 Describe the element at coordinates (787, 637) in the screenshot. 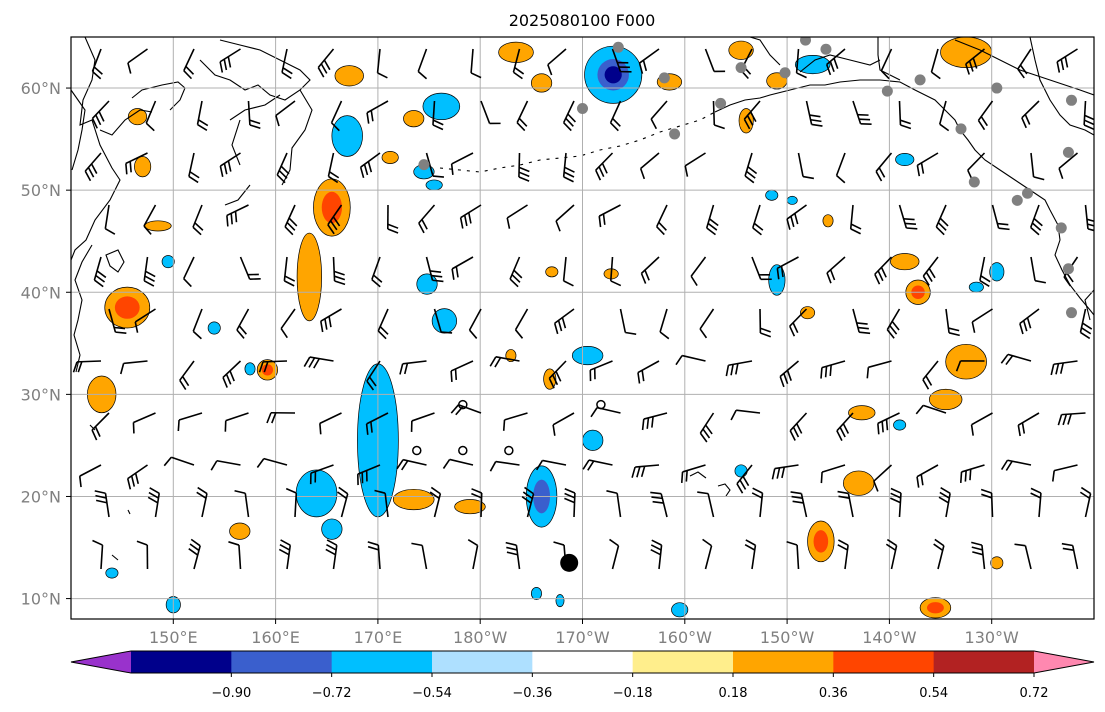

I see `lon-tick-label: 150°W` at that location.